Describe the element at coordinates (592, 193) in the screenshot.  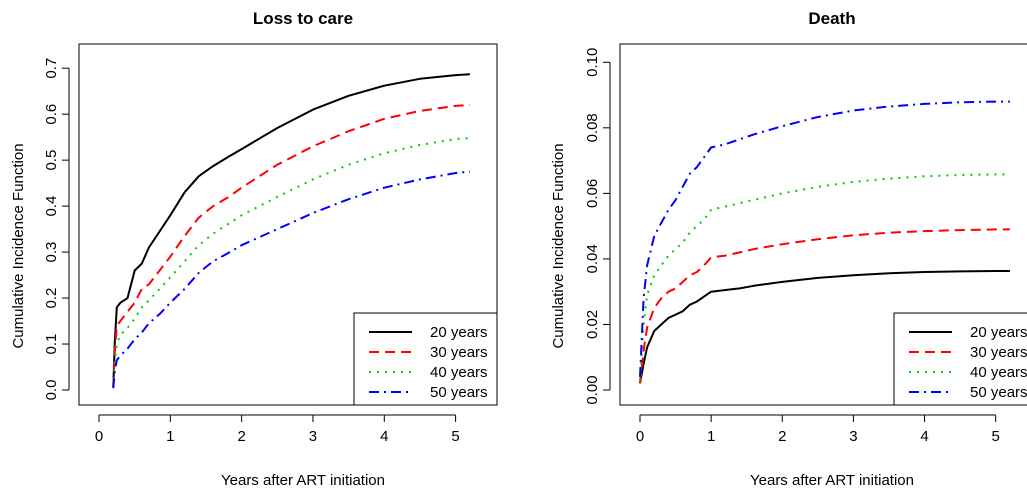
I see `y-tick-label: 0.06` at that location.